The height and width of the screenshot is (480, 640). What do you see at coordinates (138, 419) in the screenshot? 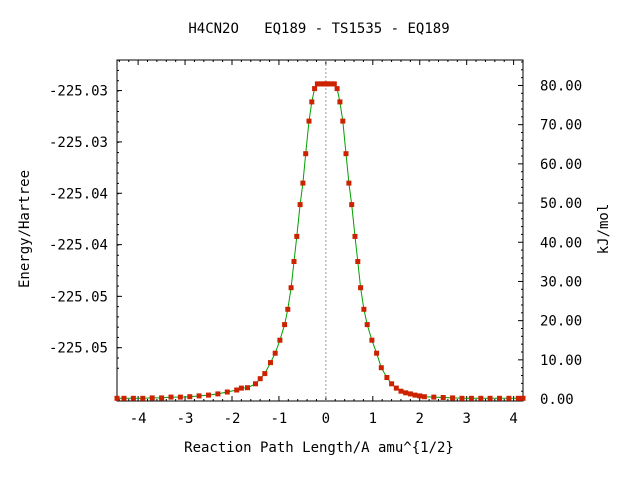
I see `x-tick-label: -4` at bounding box center [138, 419].